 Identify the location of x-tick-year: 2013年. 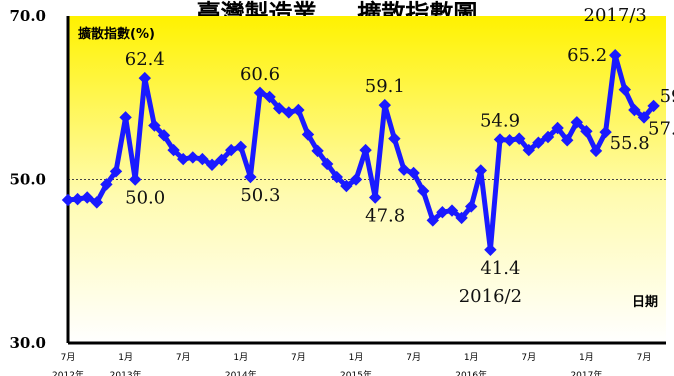
(126, 372).